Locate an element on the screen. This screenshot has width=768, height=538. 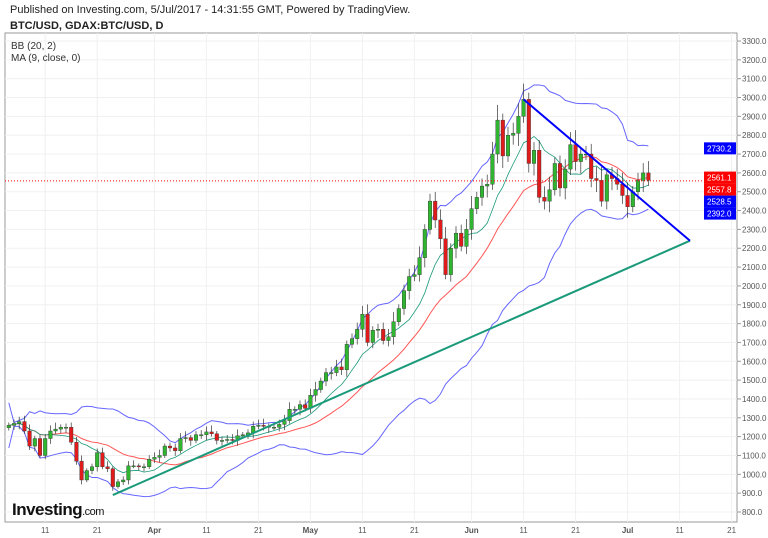
y-tick-label: 2500.0 is located at coordinates (754, 192).